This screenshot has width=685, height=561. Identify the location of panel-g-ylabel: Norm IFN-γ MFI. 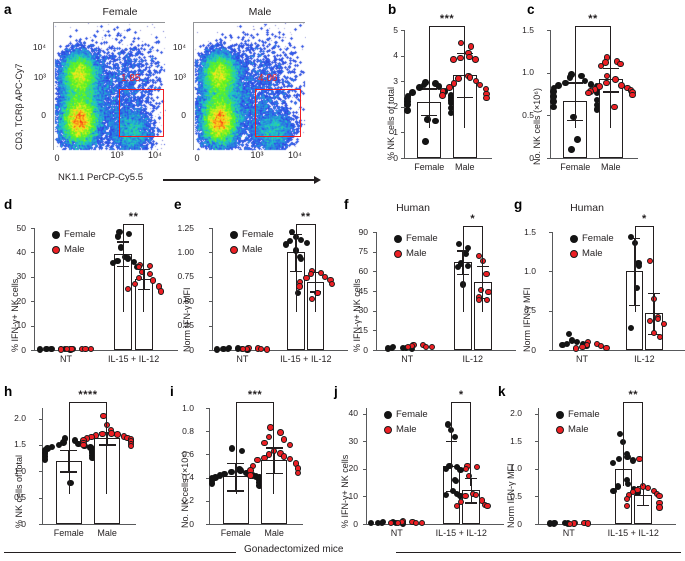
(527, 320).